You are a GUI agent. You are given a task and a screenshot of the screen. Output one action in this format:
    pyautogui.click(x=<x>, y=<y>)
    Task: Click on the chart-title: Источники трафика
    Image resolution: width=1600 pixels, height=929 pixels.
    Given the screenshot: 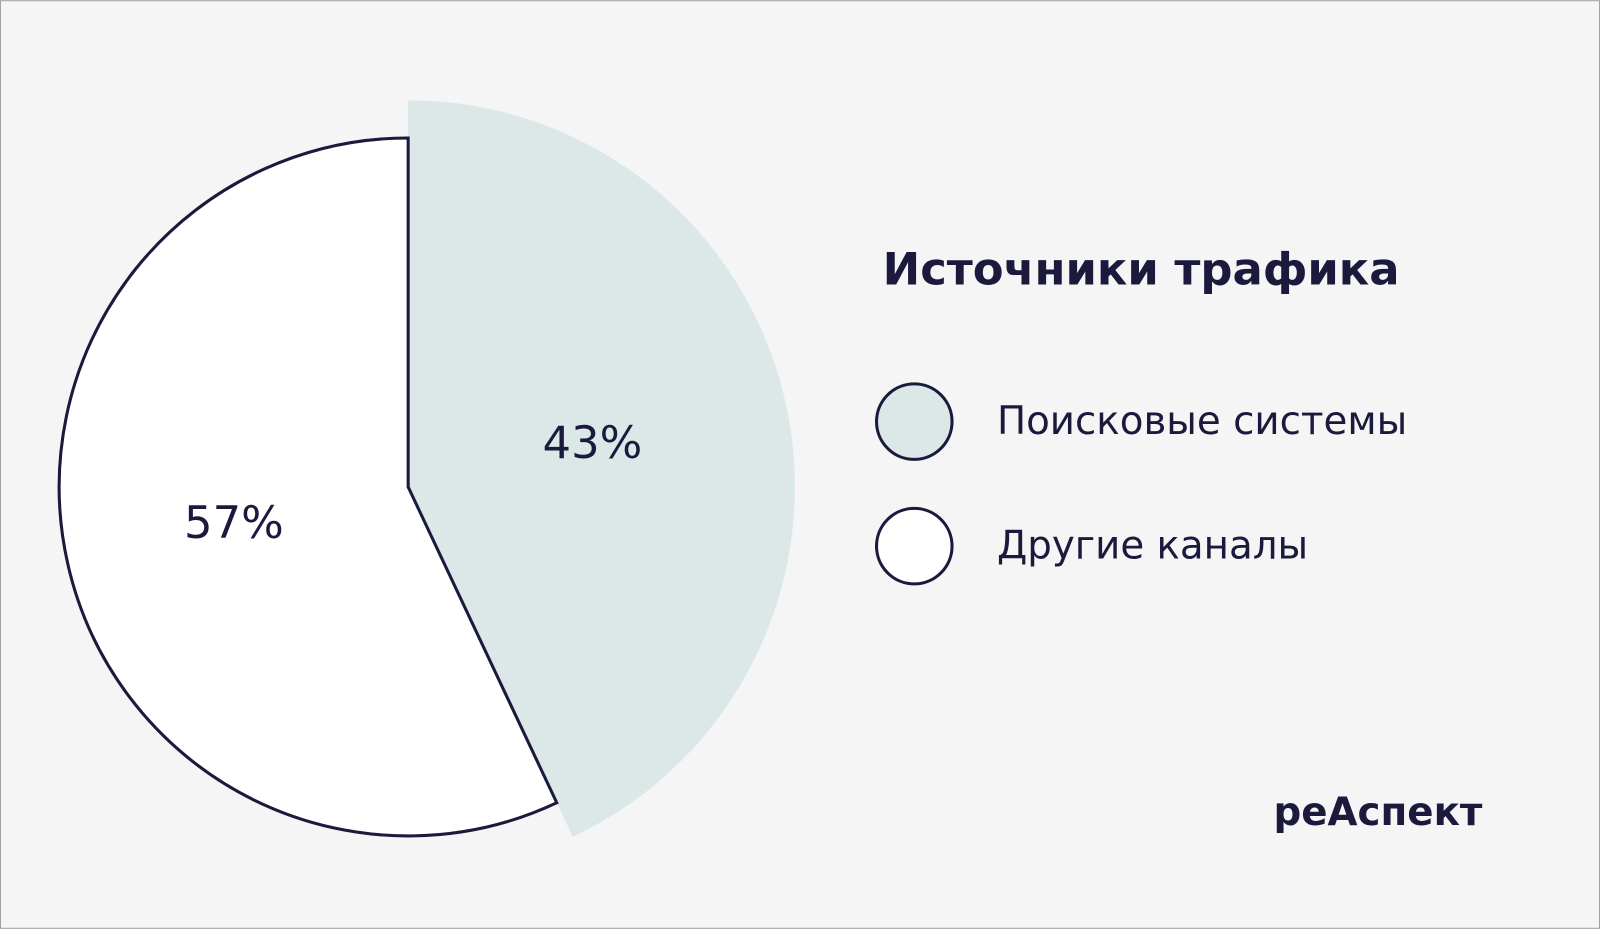 What is the action you would take?
    pyautogui.click(x=1141, y=269)
    